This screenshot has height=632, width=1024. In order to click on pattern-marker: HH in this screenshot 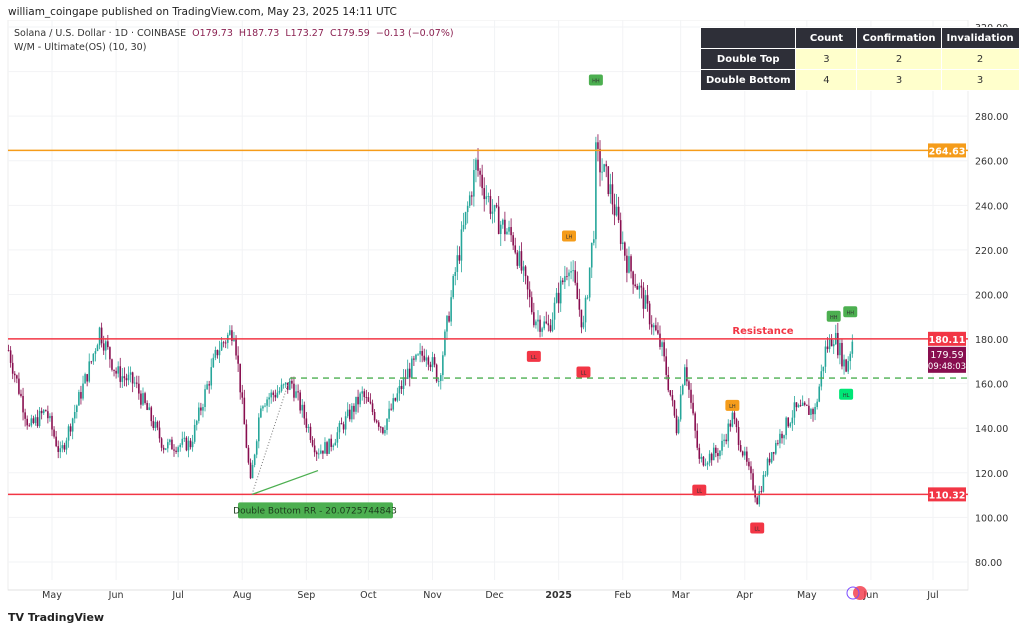, I will do `click(595, 80)`.